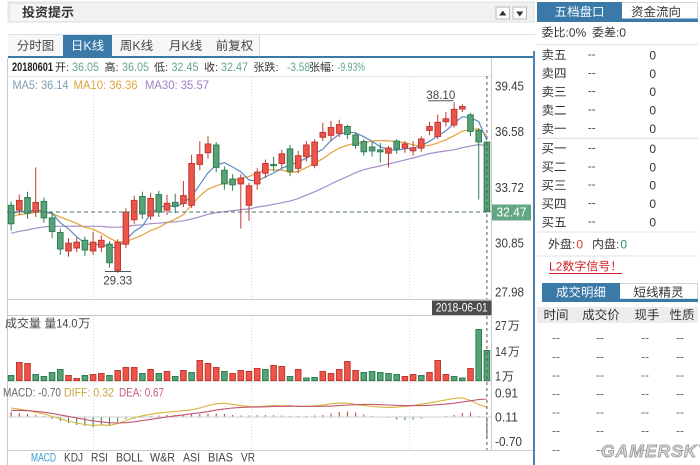 This screenshot has height=465, width=700. I want to click on svg-text: 38.10, so click(440, 95).